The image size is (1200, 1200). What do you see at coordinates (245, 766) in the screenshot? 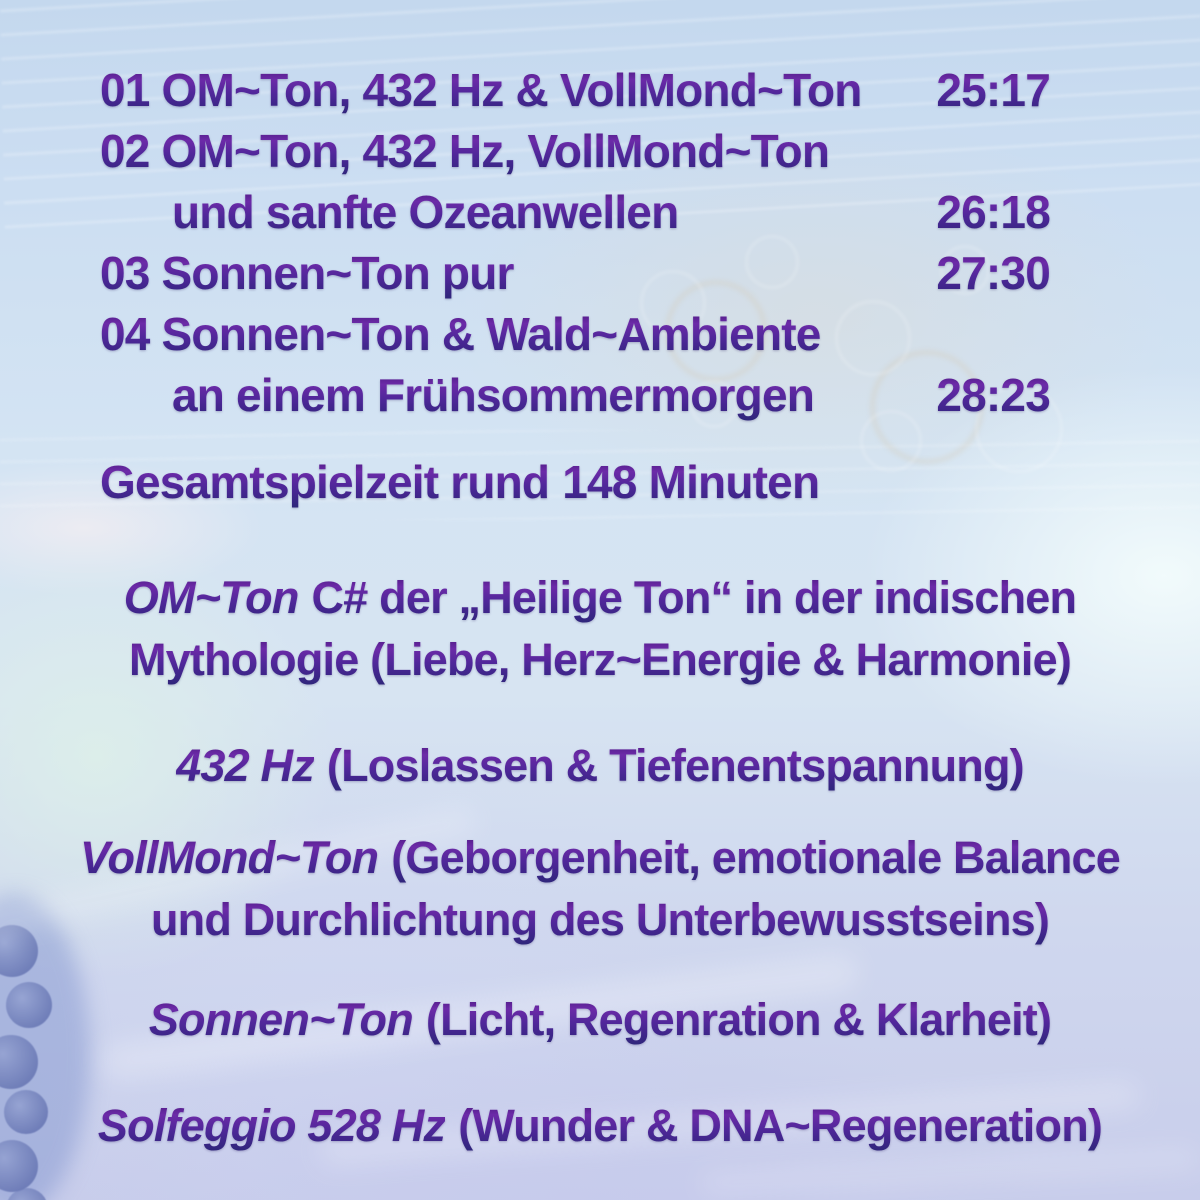
I see `tone-term: 432 Hz` at bounding box center [245, 766].